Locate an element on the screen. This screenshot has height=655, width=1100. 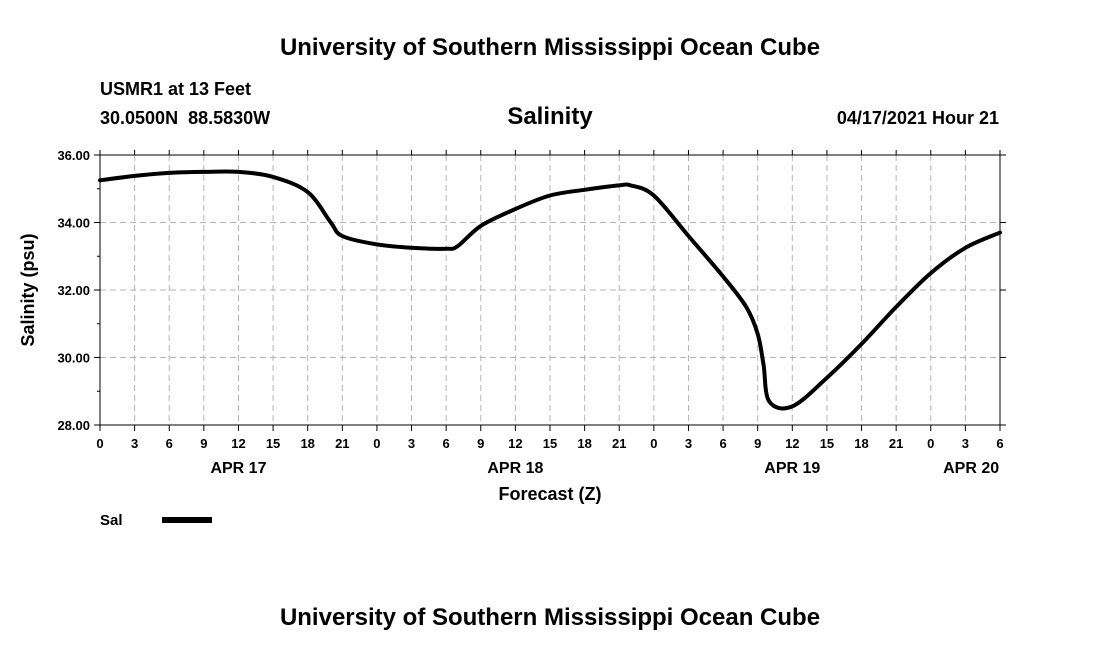
timestamp-label: 04/17/2021 Hour 21 is located at coordinates (918, 118).